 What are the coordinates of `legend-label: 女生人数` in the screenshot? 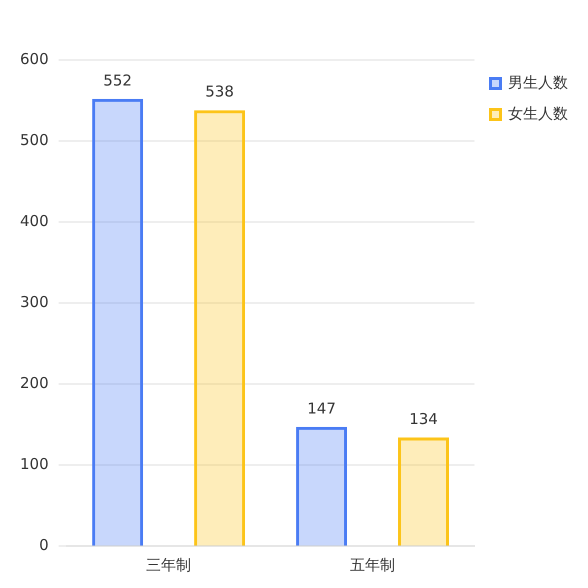 It's located at (538, 113).